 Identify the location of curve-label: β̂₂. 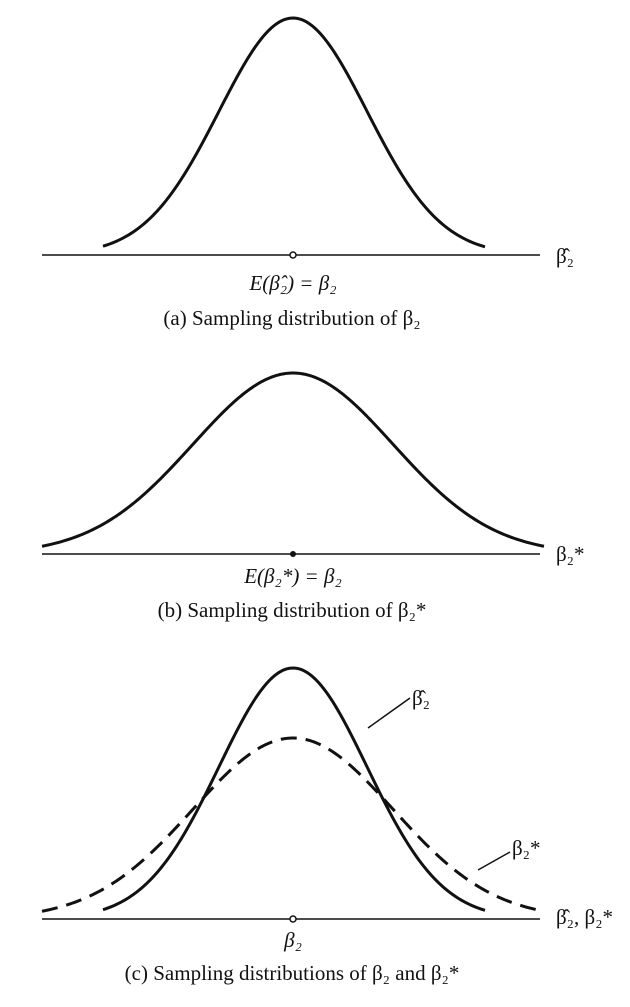
(421, 698).